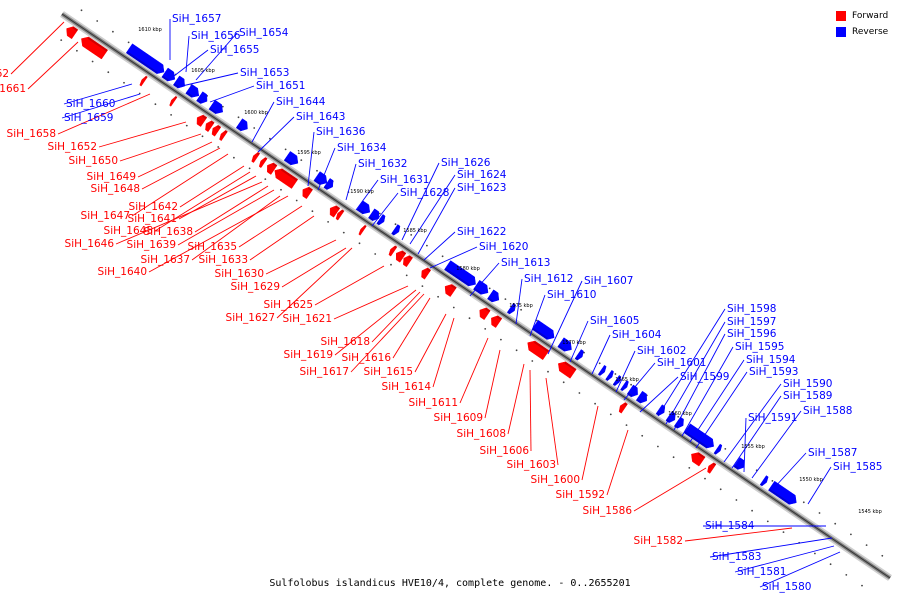 Image resolution: width=900 pixels, height=600 pixels. What do you see at coordinates (841, 16) in the screenshot?
I see `legend-swatch-forward` at bounding box center [841, 16].